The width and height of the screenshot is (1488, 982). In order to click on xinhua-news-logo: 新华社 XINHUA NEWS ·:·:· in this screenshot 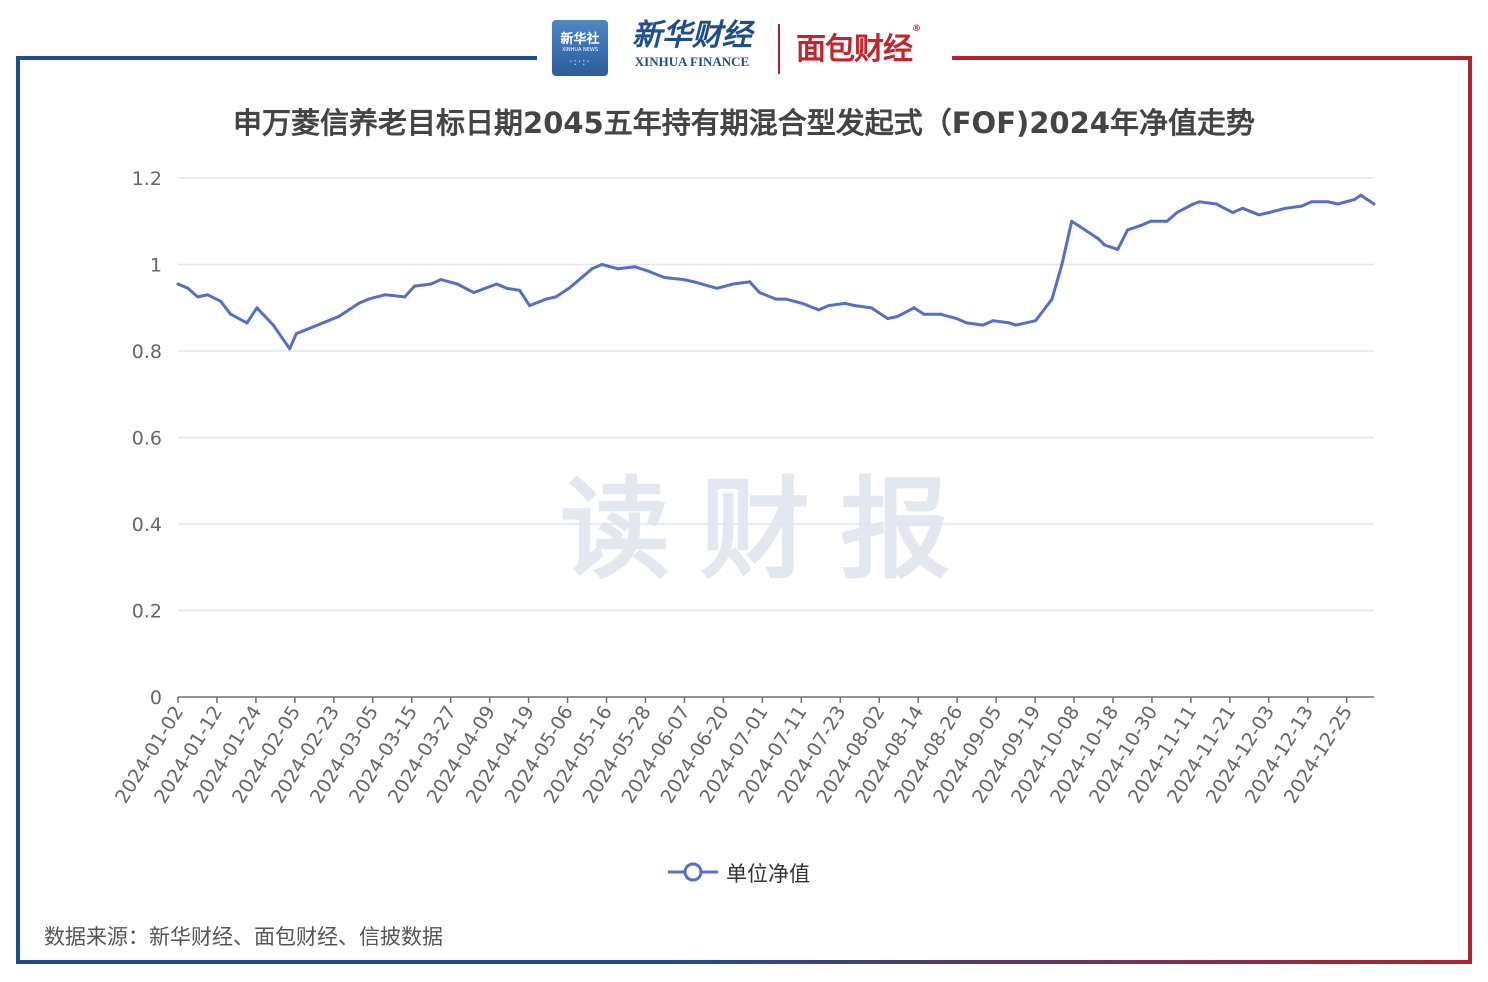, I will do `click(580, 48)`.